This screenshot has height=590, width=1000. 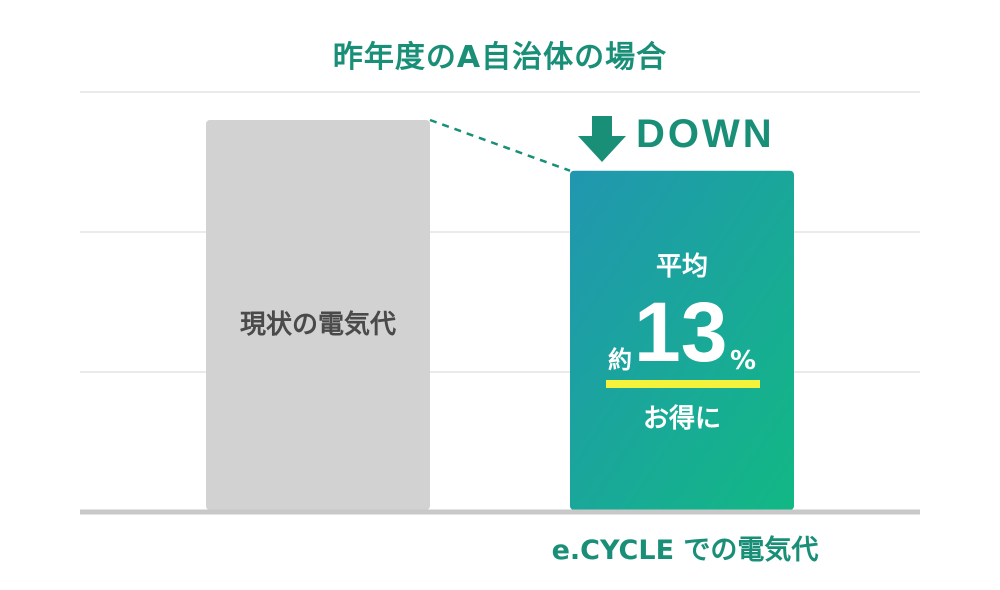 I want to click on savings-suffix: お得に, so click(x=681, y=419).